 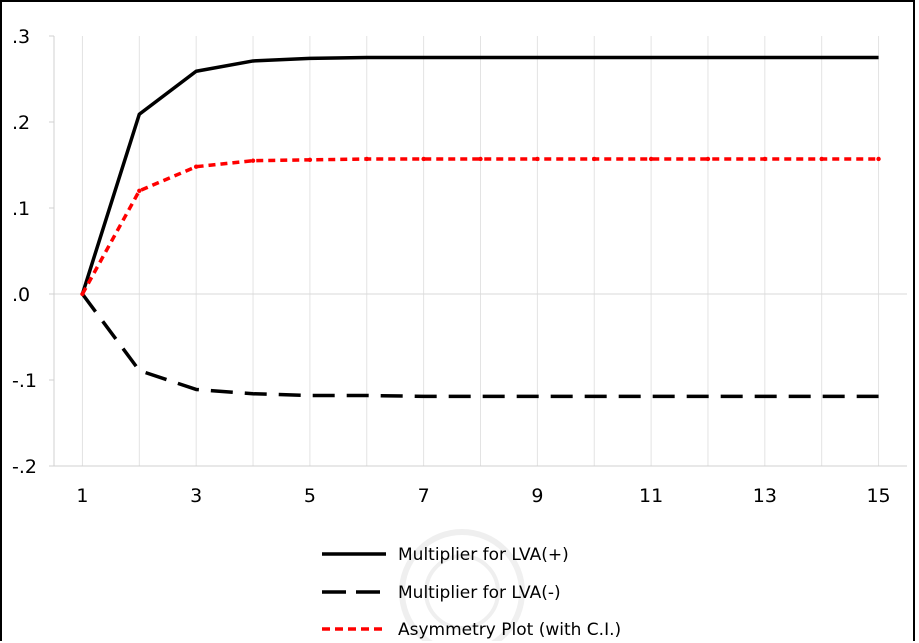 What do you see at coordinates (21, 37) in the screenshot?
I see `y-tick-label: .3` at bounding box center [21, 37].